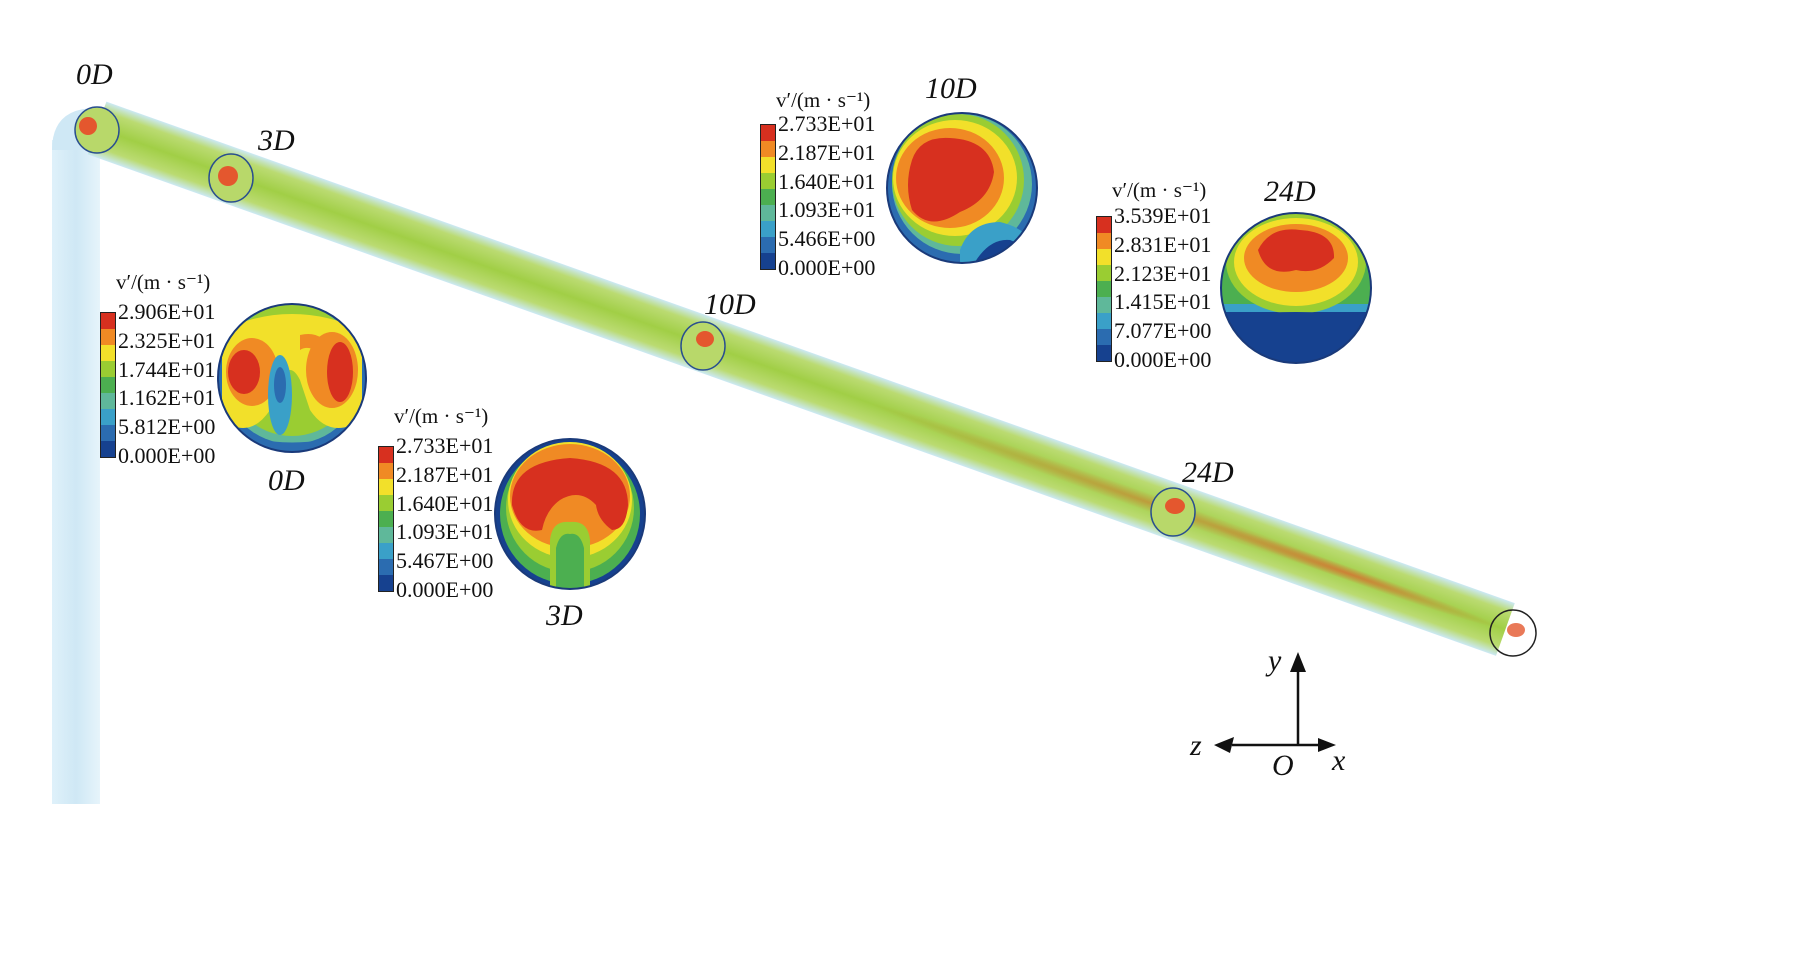  Describe the element at coordinates (570, 514) in the screenshot. I see `section-contour-3d` at that location.